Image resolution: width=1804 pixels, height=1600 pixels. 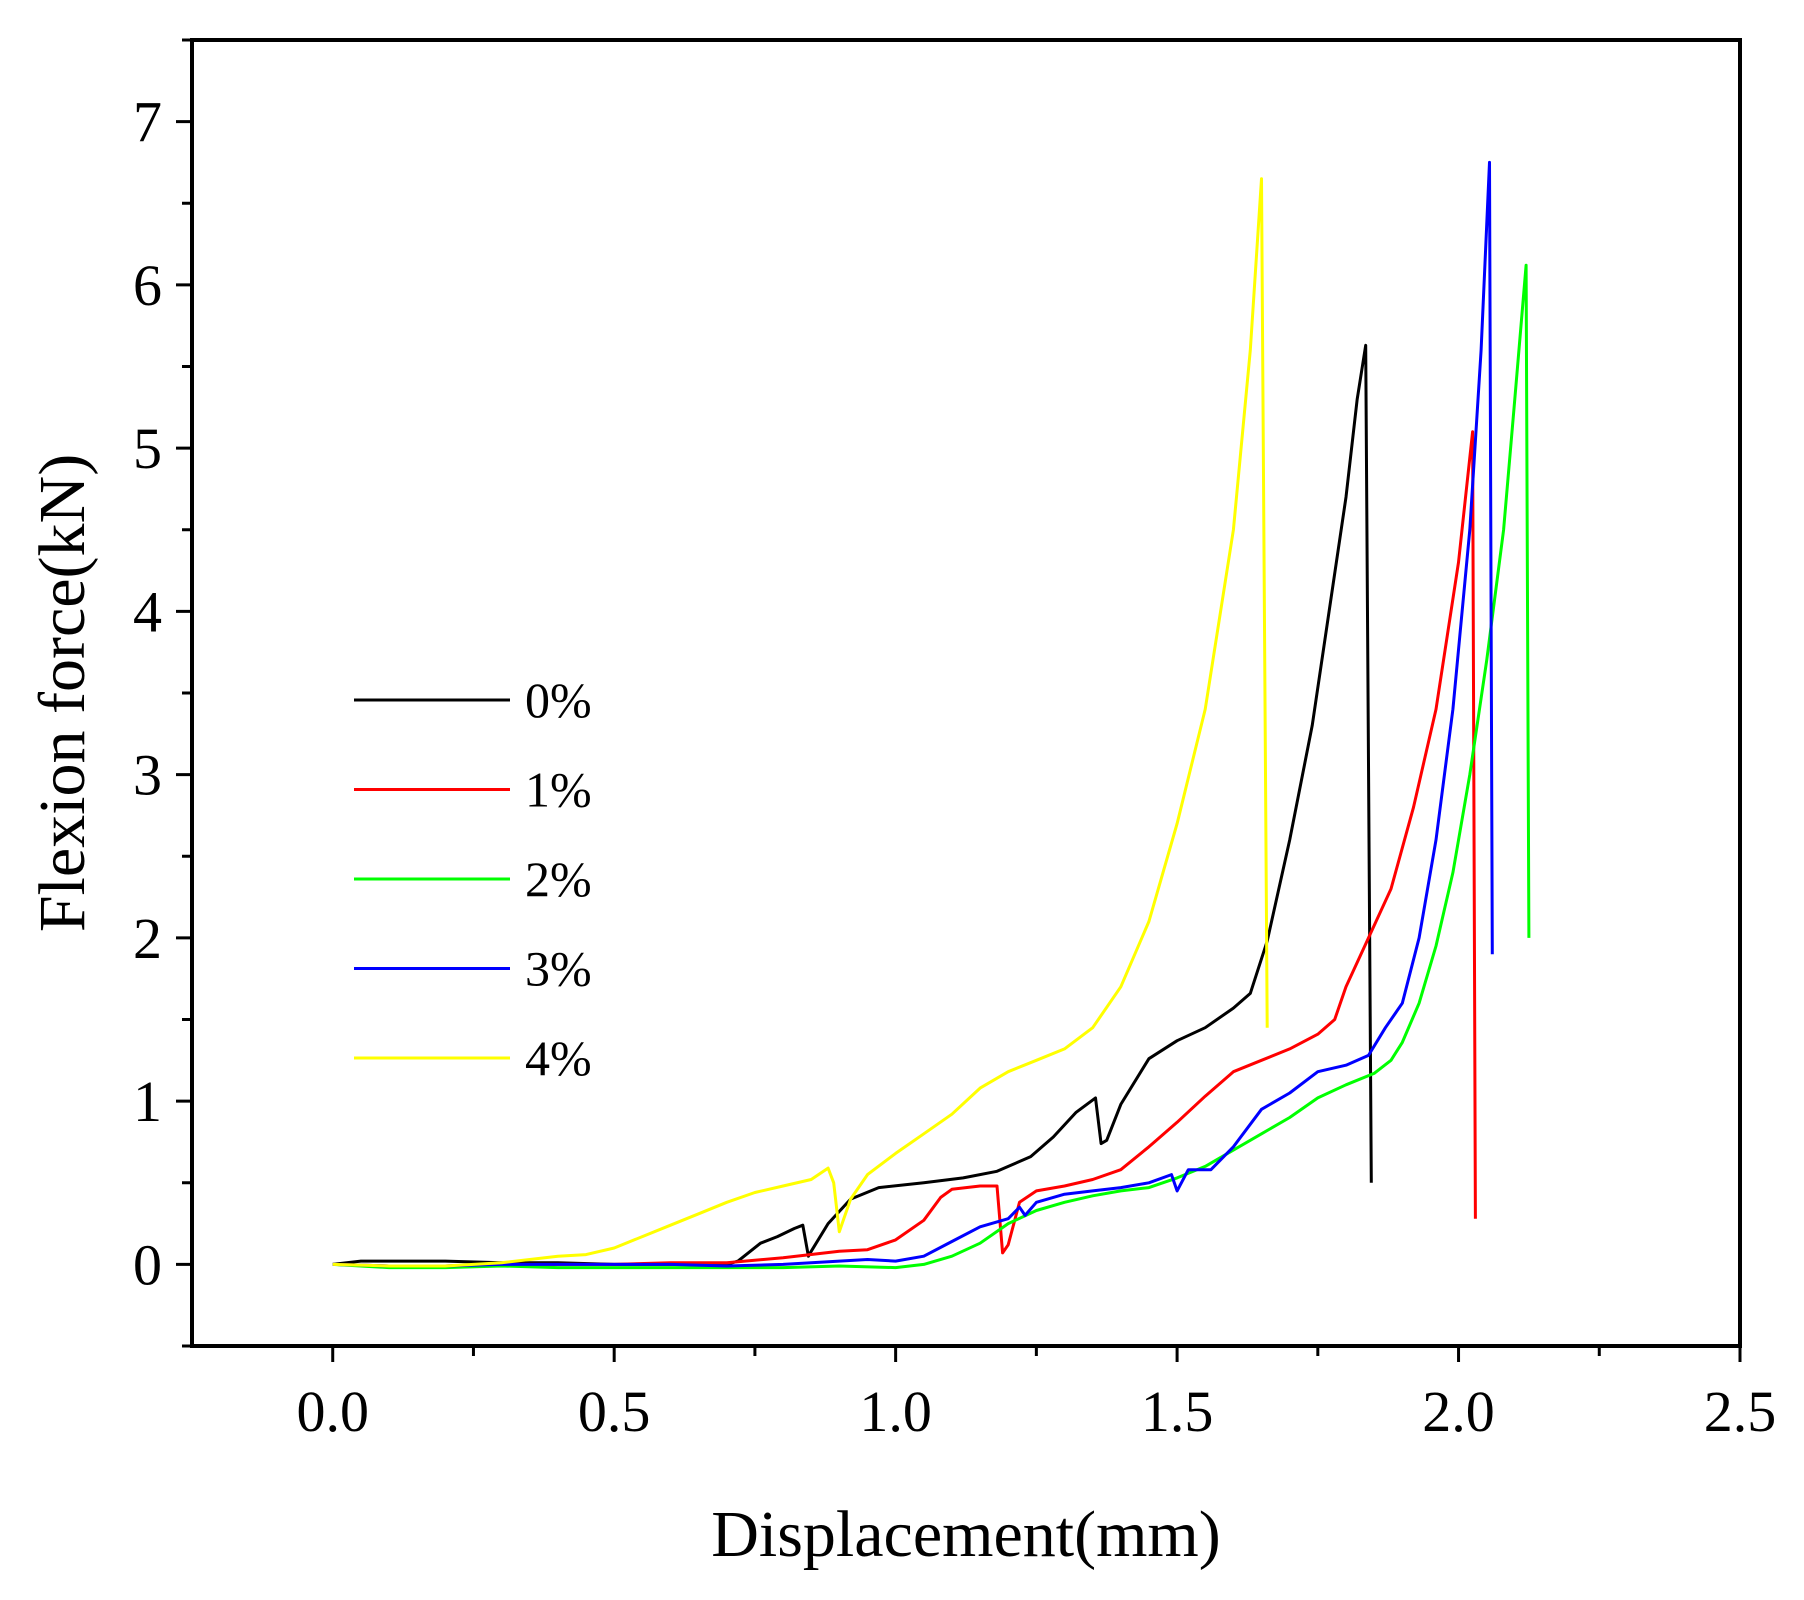 I want to click on legend-label: 4%, so click(x=558, y=1058).